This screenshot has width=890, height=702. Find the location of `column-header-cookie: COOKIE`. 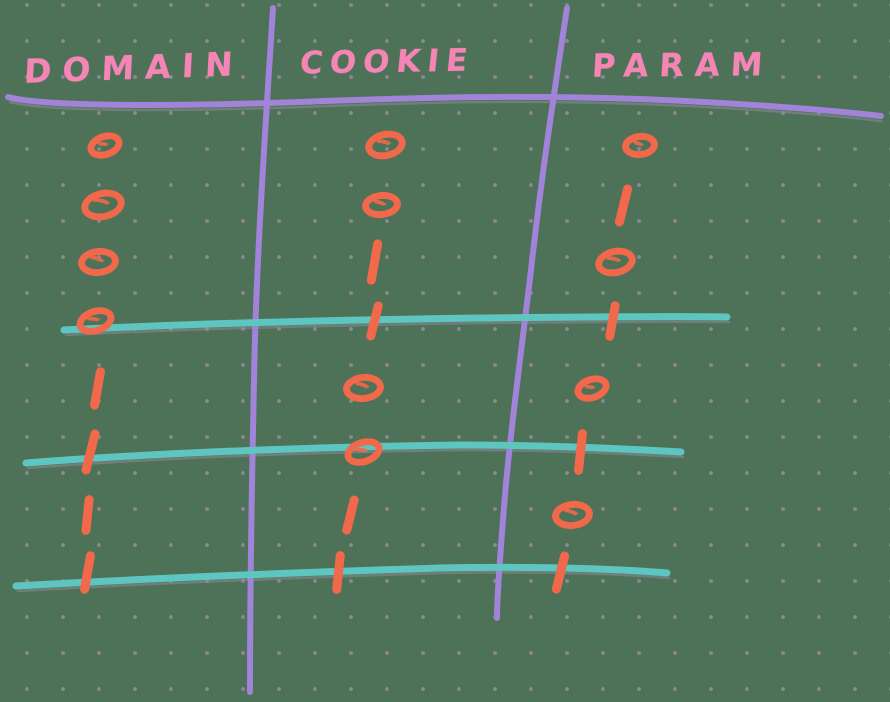

column-header-cookie: COOKIE is located at coordinates (387, 62).